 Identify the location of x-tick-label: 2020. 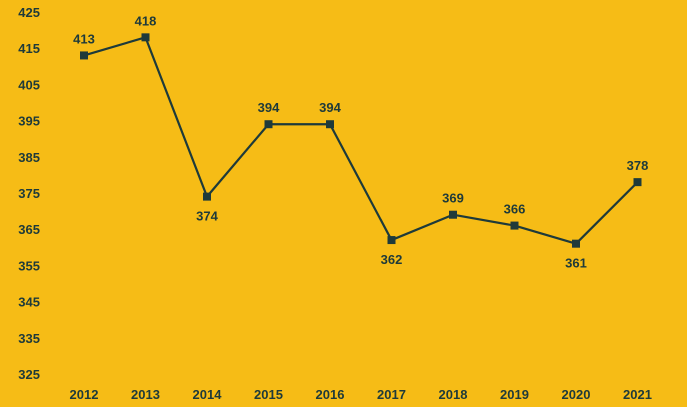
(576, 394).